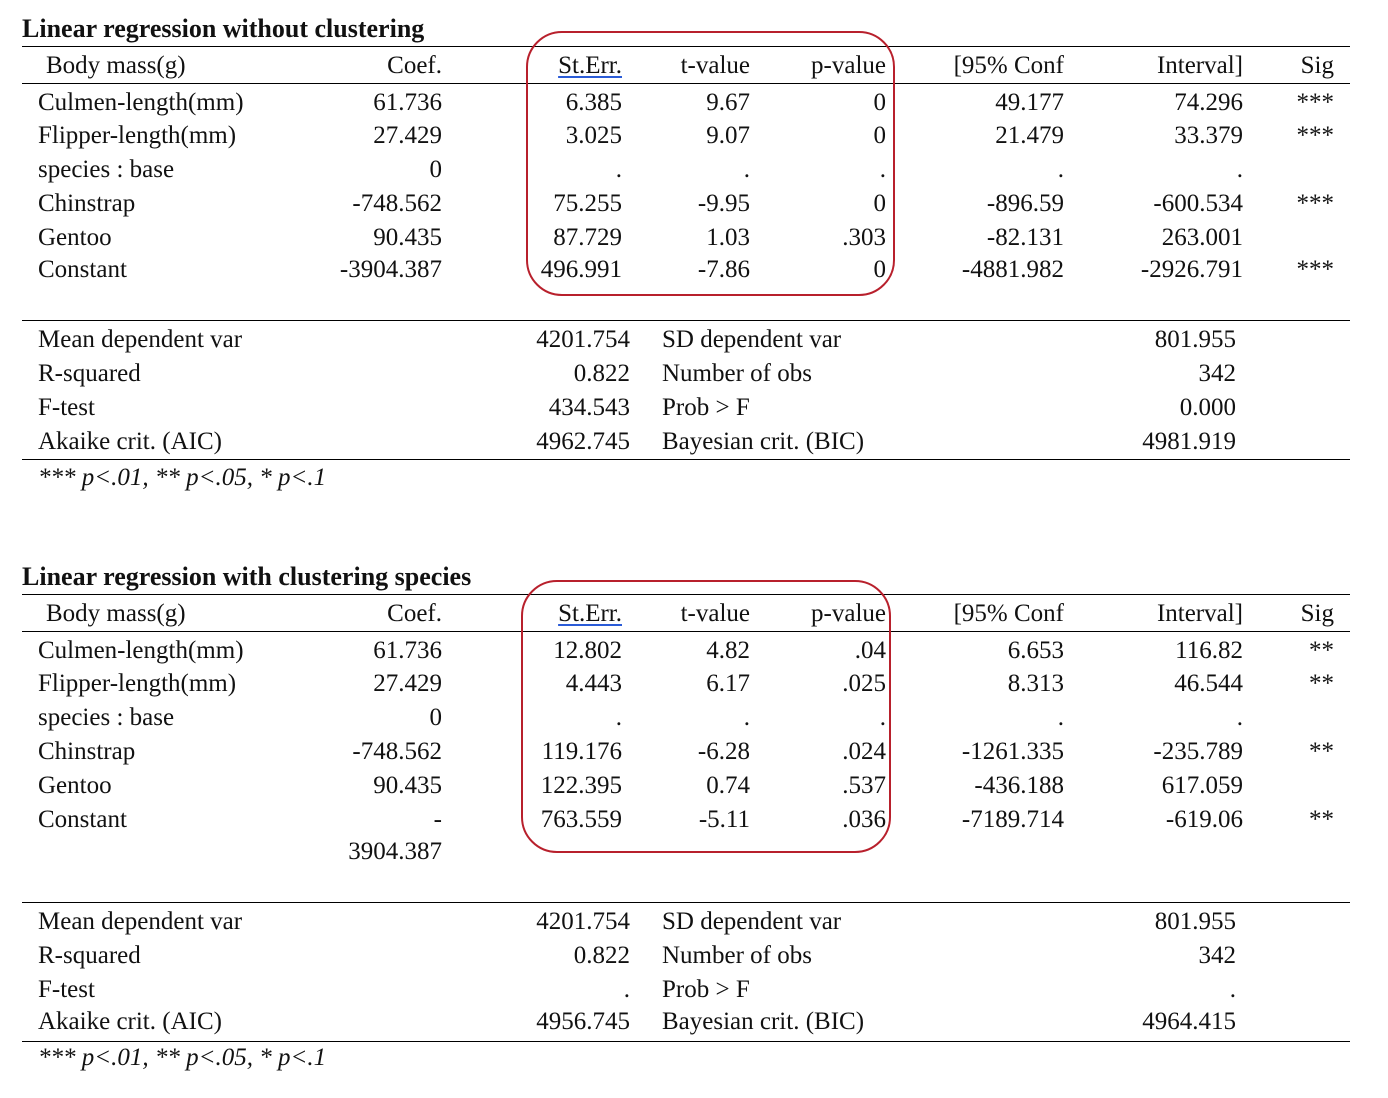  What do you see at coordinates (1208, 683) in the screenshot?
I see `table-2-row-2-conf-high: 46.544` at bounding box center [1208, 683].